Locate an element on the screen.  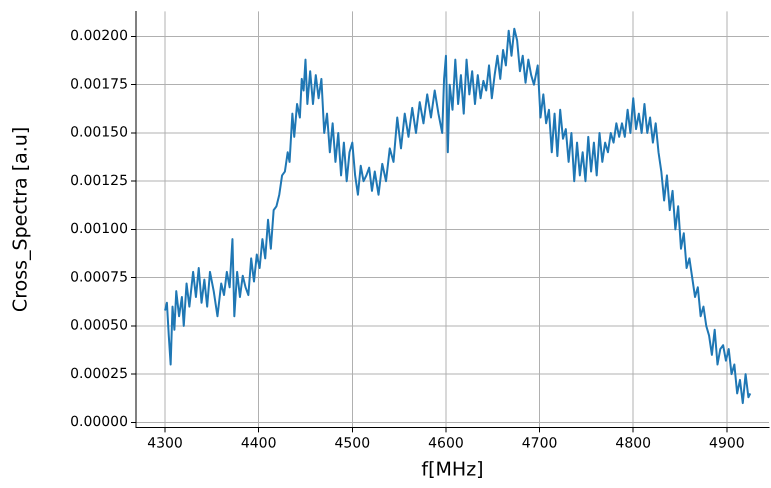
y-tick-label: 0.00075 is located at coordinates (99, 277).